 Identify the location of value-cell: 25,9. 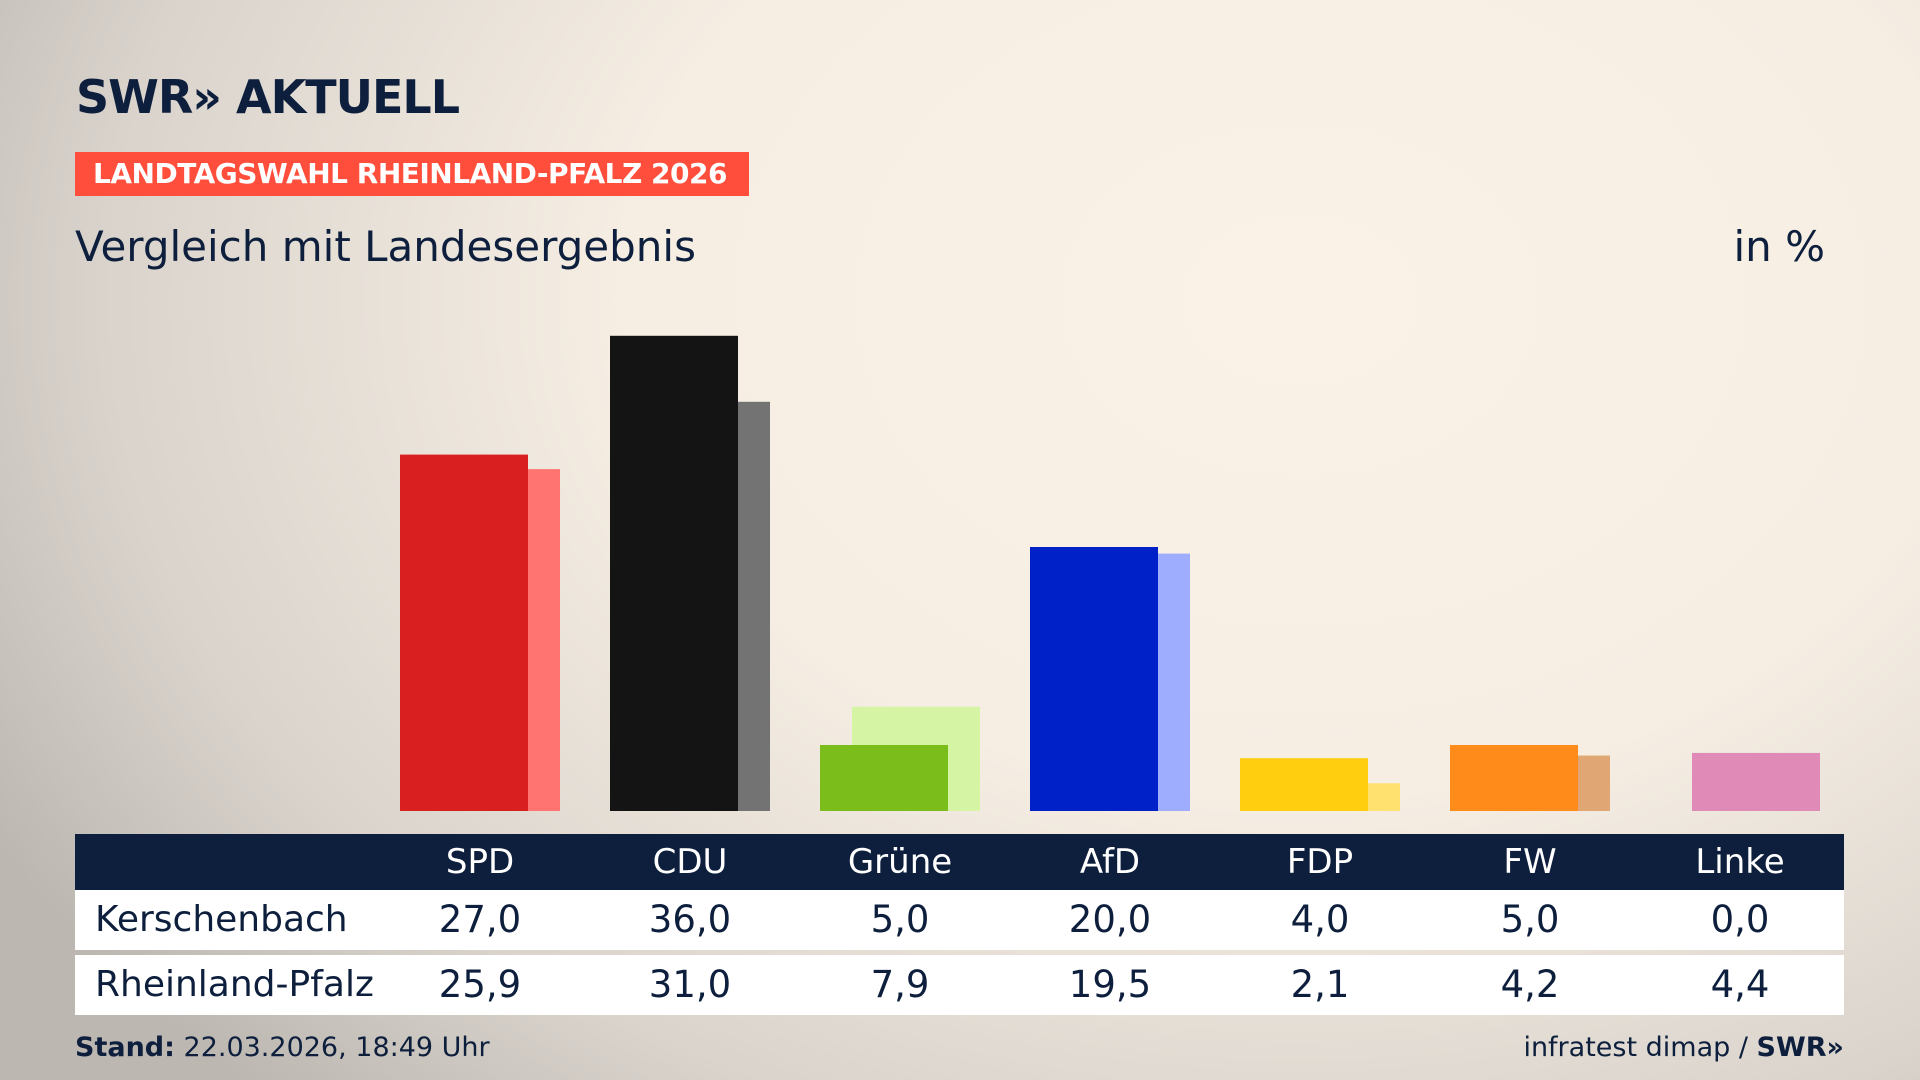
(480, 984).